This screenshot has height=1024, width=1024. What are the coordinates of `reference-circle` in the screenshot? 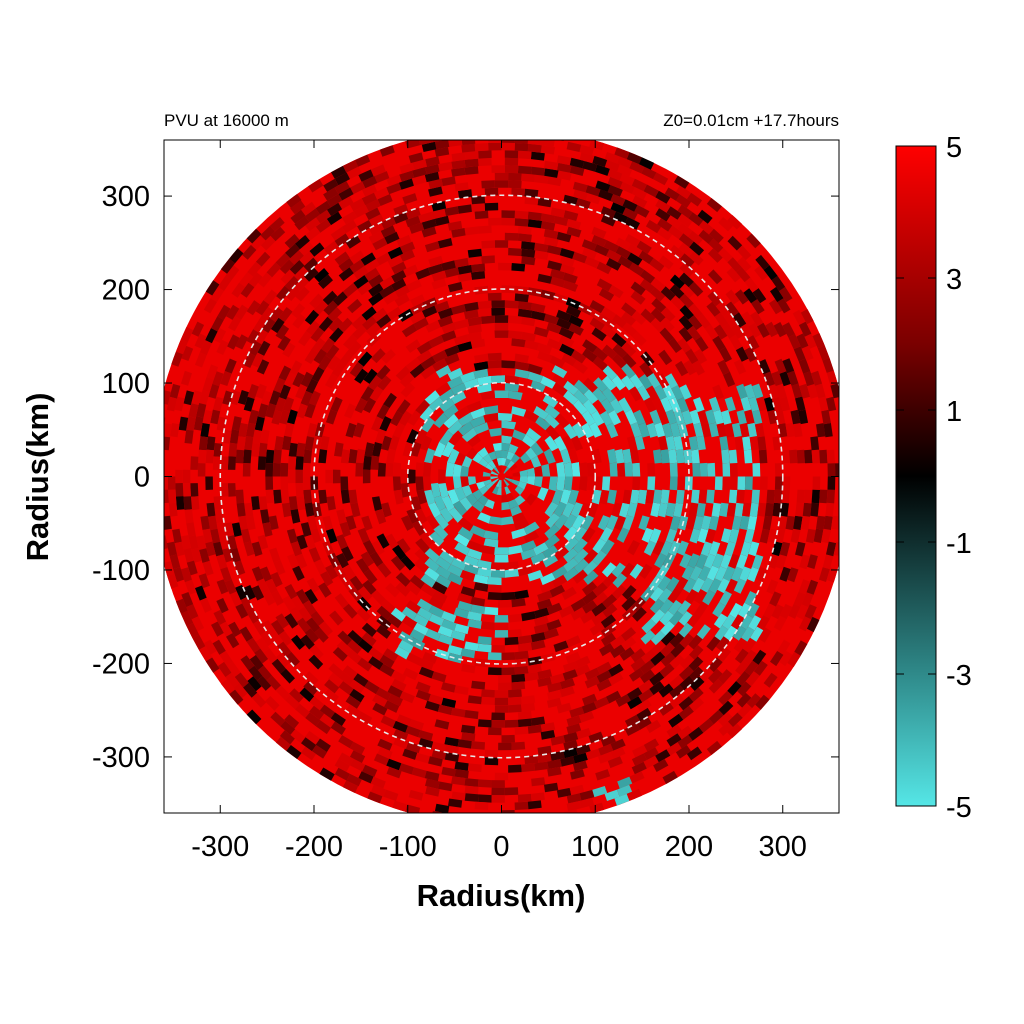 It's located at (501, 476).